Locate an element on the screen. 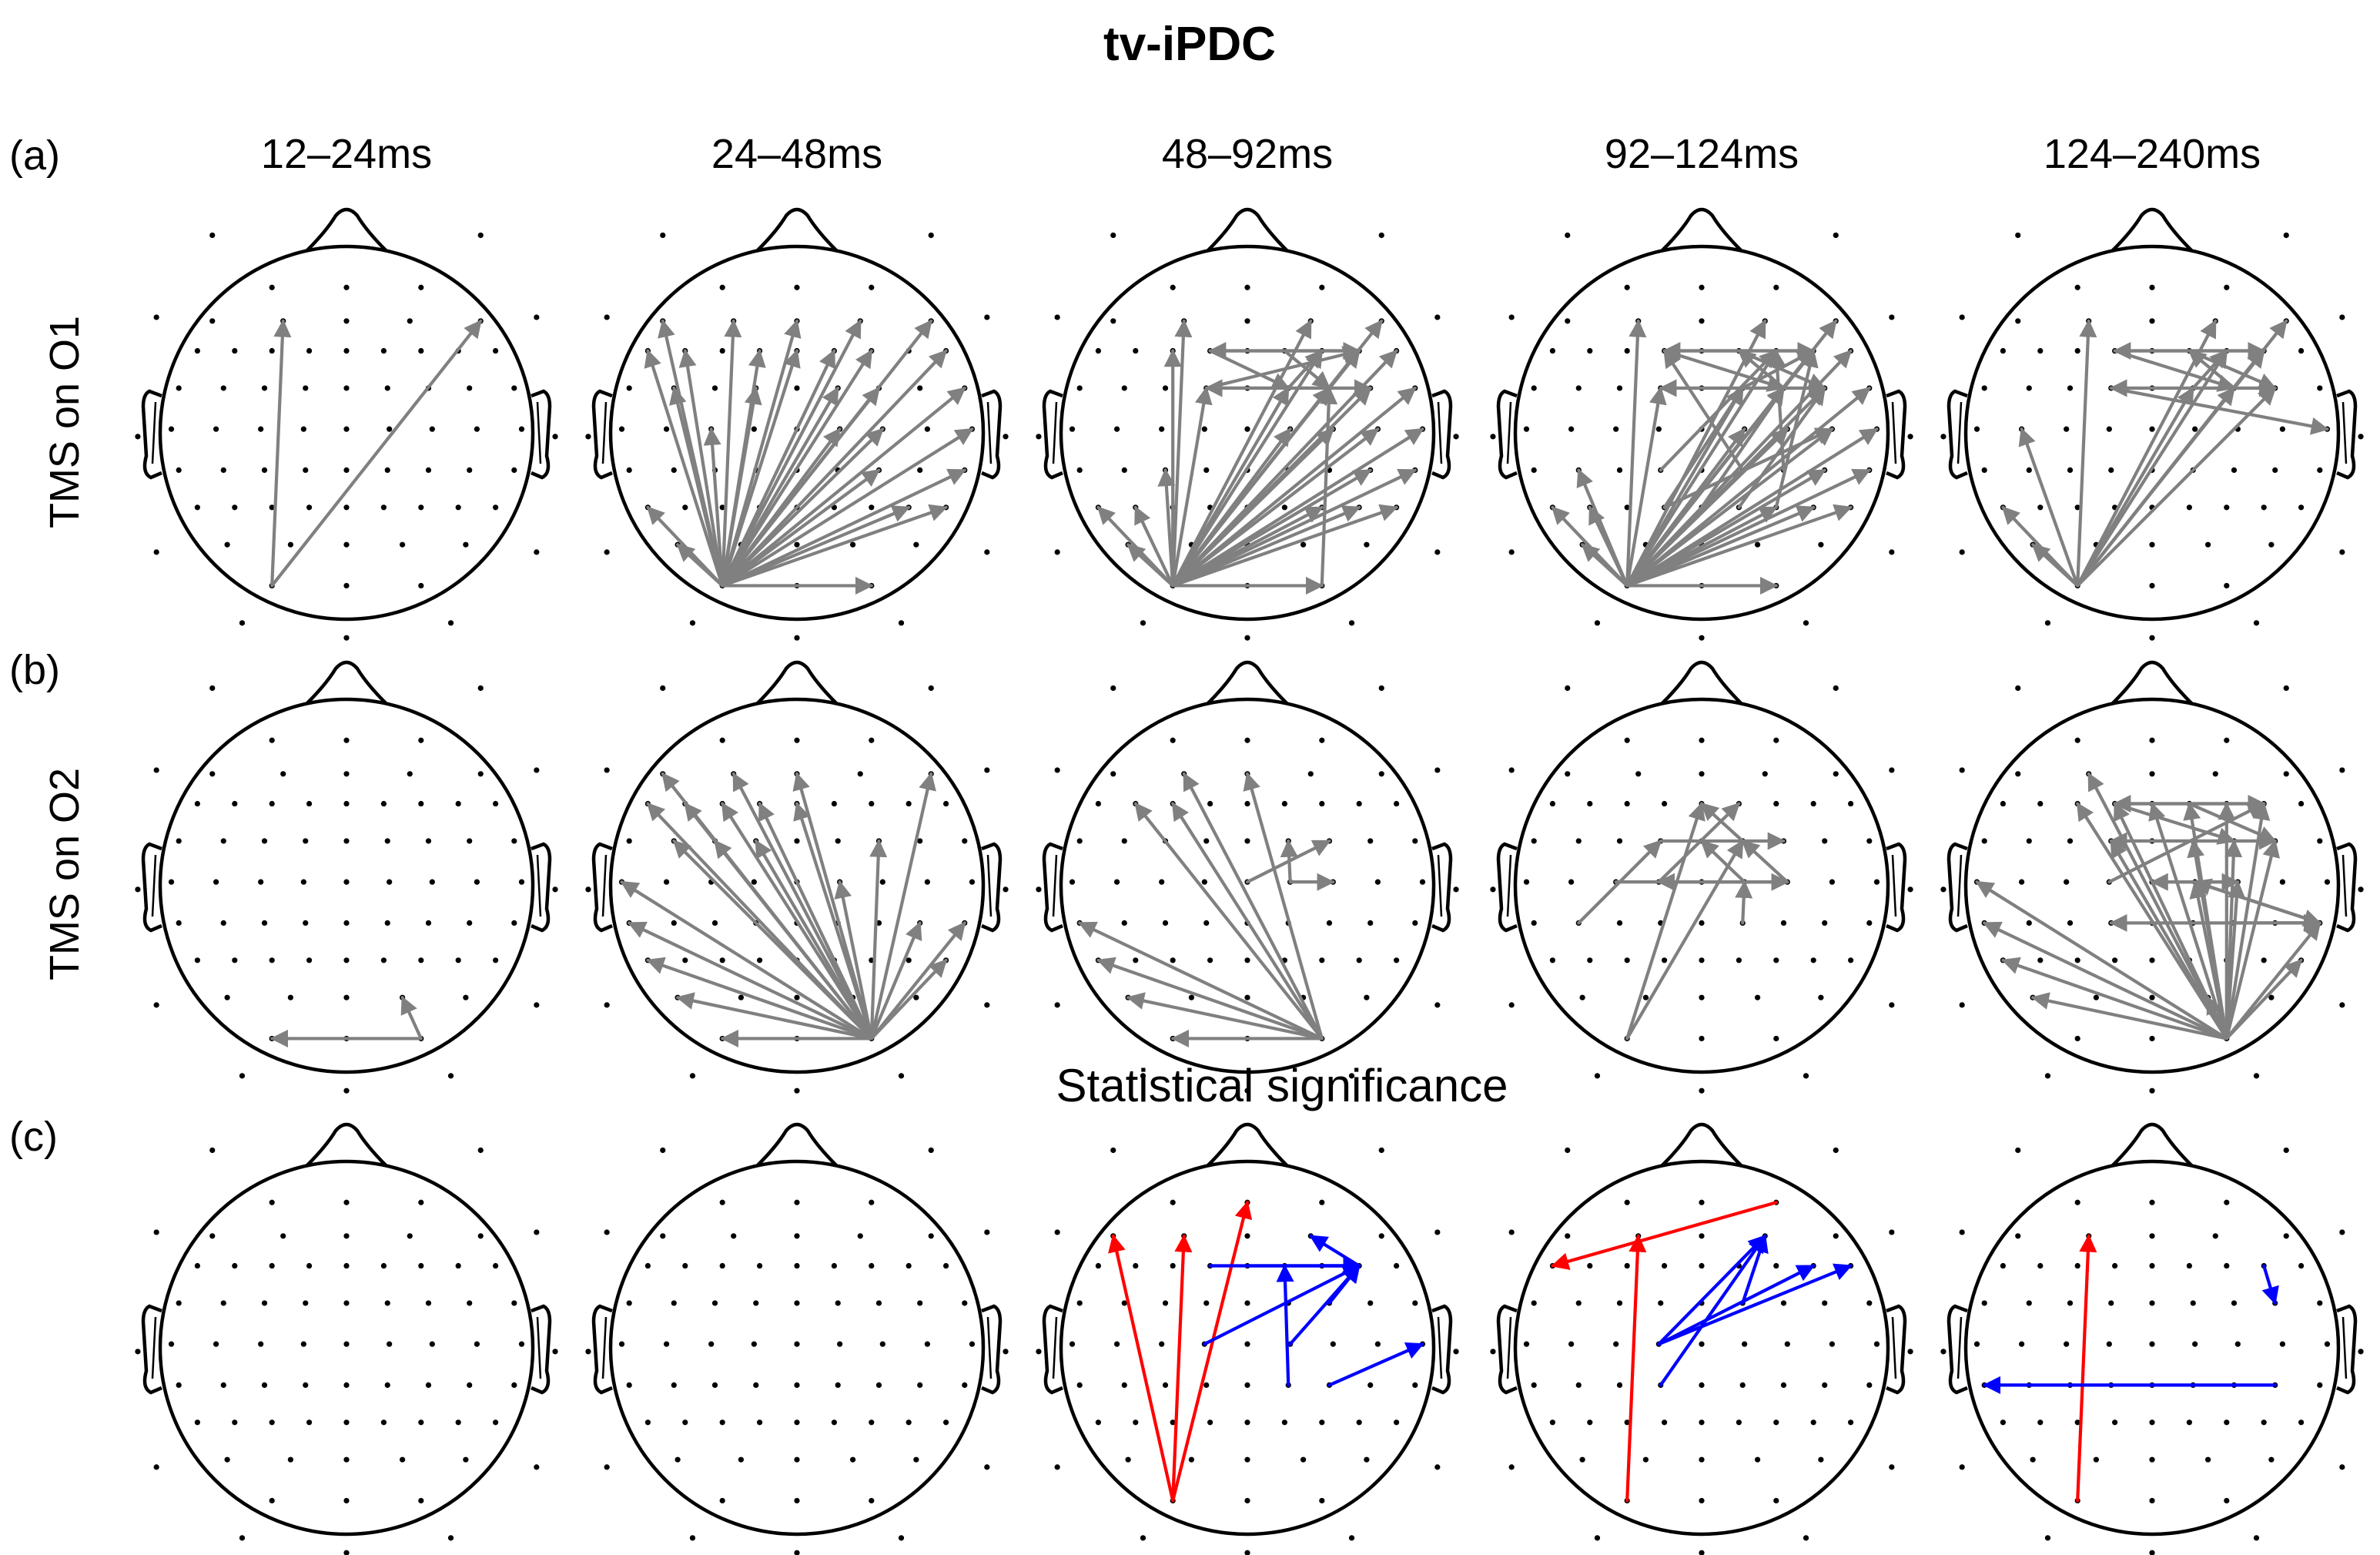 The height and width of the screenshot is (1555, 2380). electrode-P3 is located at coordinates (1173, 1422).